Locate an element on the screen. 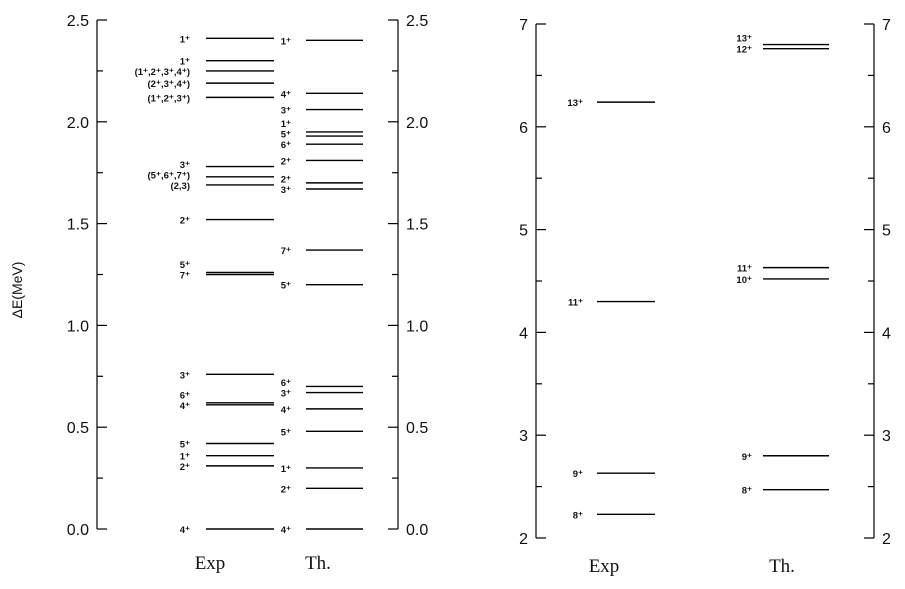 The width and height of the screenshot is (905, 589). energy-level-label: (1⁺,2⁺,3⁺) is located at coordinates (169, 98).